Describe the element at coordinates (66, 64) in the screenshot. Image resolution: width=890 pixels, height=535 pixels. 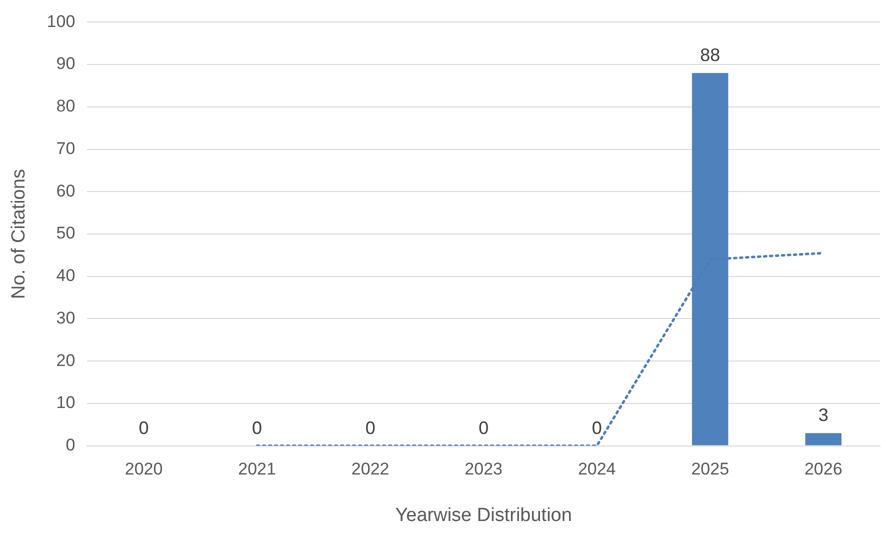
I see `y-tick-label: 90` at that location.